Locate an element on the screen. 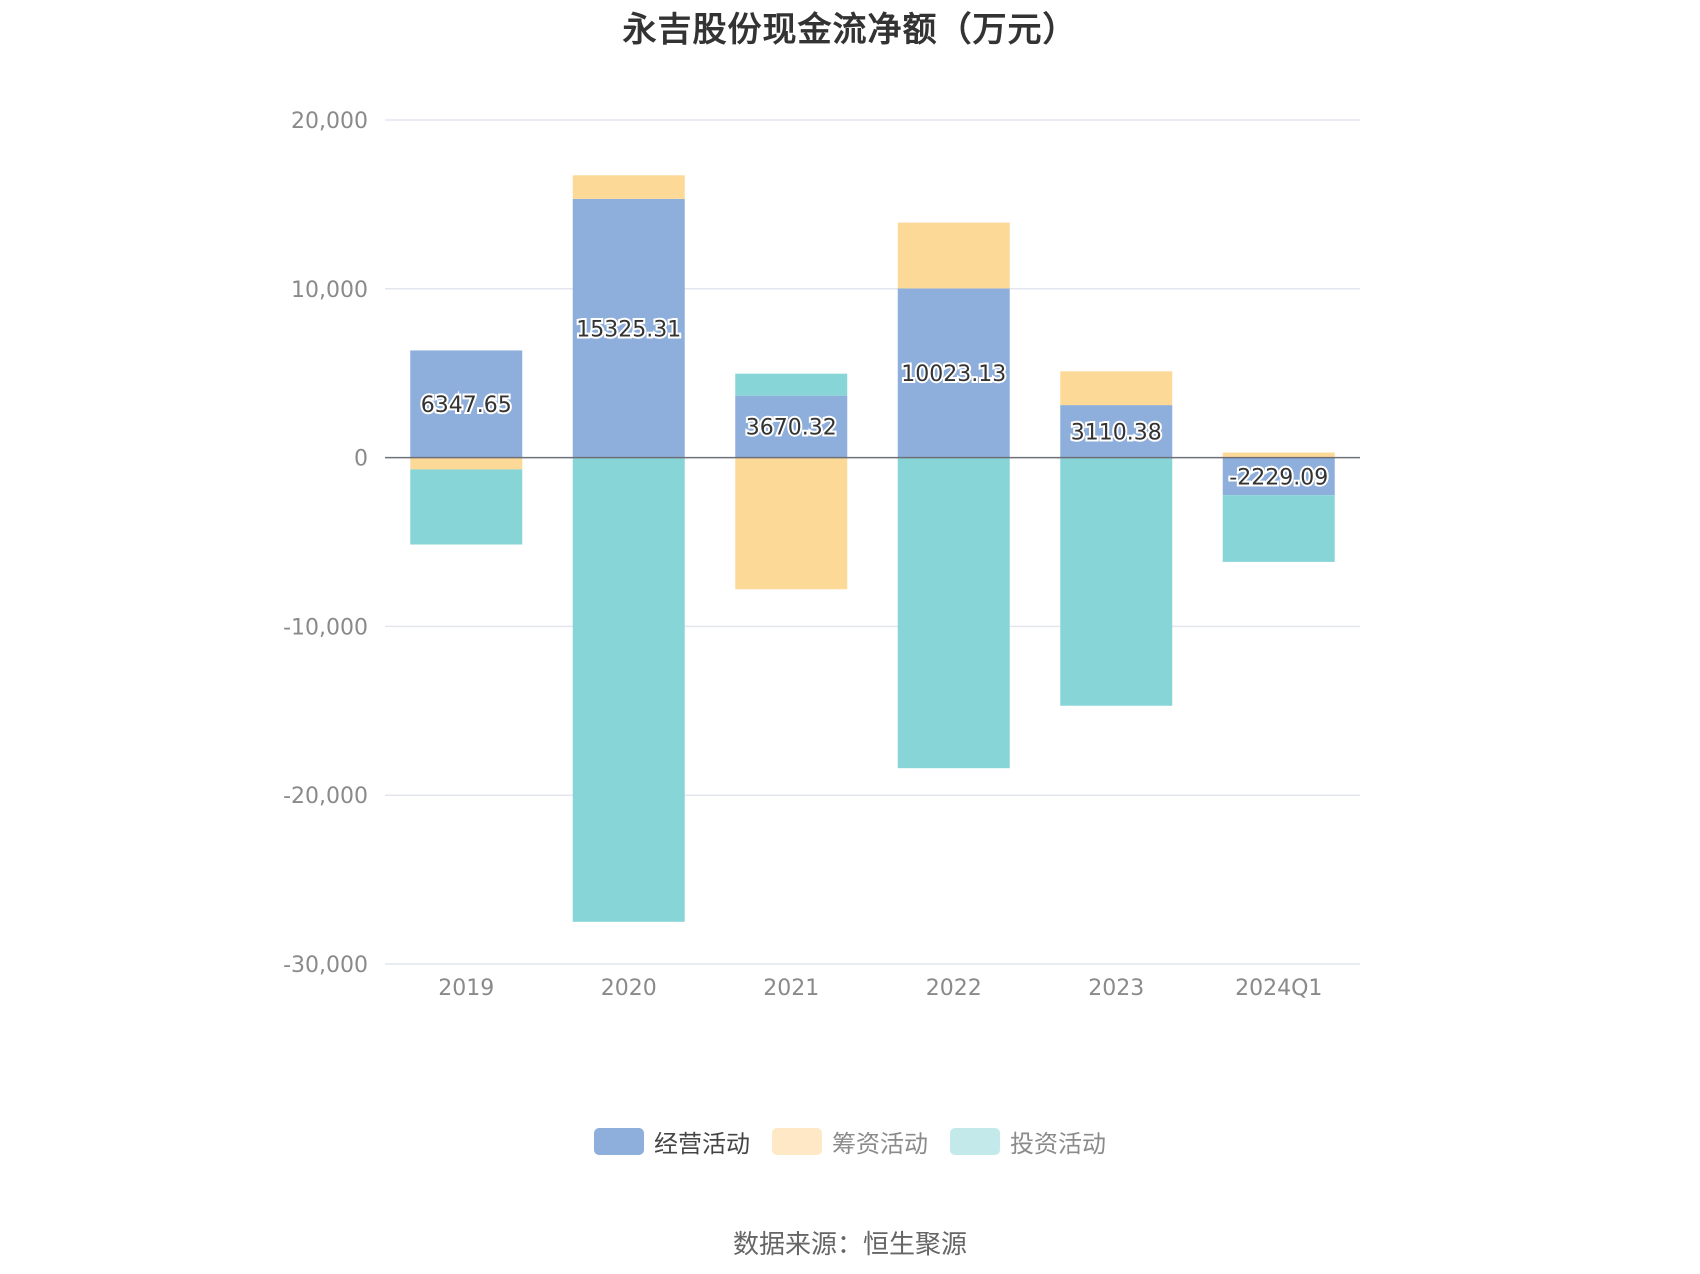 The width and height of the screenshot is (1700, 1274). y-tick-label: 0 is located at coordinates (361, 459).